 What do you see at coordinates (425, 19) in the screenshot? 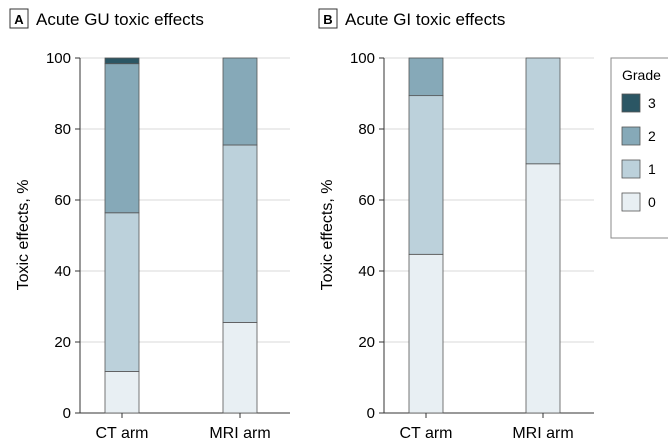
I see `panel-b-title: Acute GI toxic effects` at bounding box center [425, 19].